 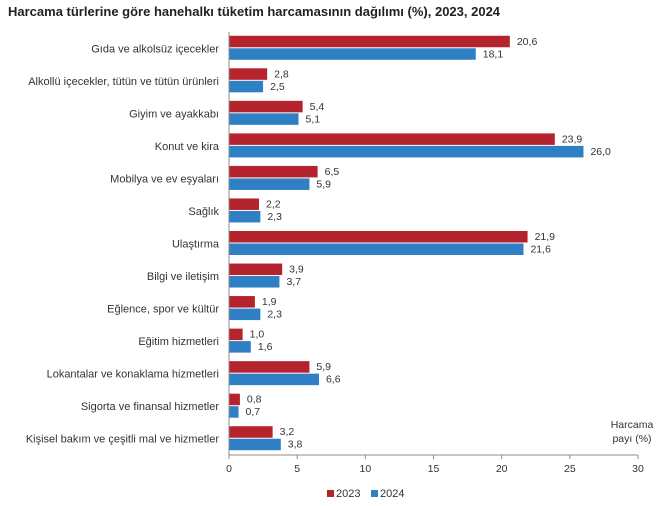 What do you see at coordinates (365, 469) in the screenshot?
I see `x-tick-label: 10` at bounding box center [365, 469].